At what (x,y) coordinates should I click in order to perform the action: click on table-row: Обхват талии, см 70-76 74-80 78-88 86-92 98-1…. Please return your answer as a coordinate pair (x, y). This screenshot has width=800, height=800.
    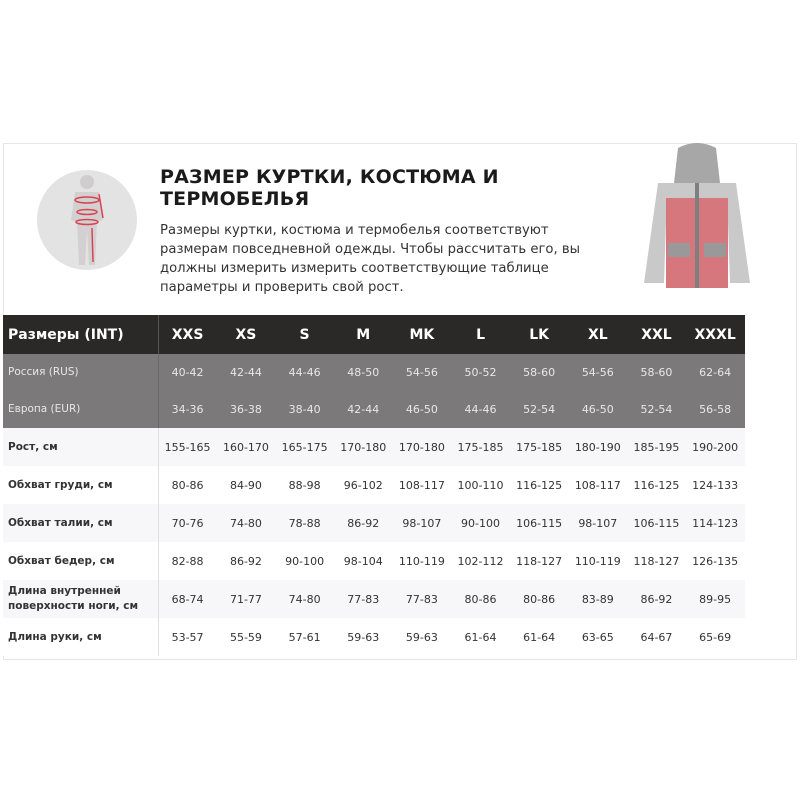
    Looking at the image, I should click on (374, 523).